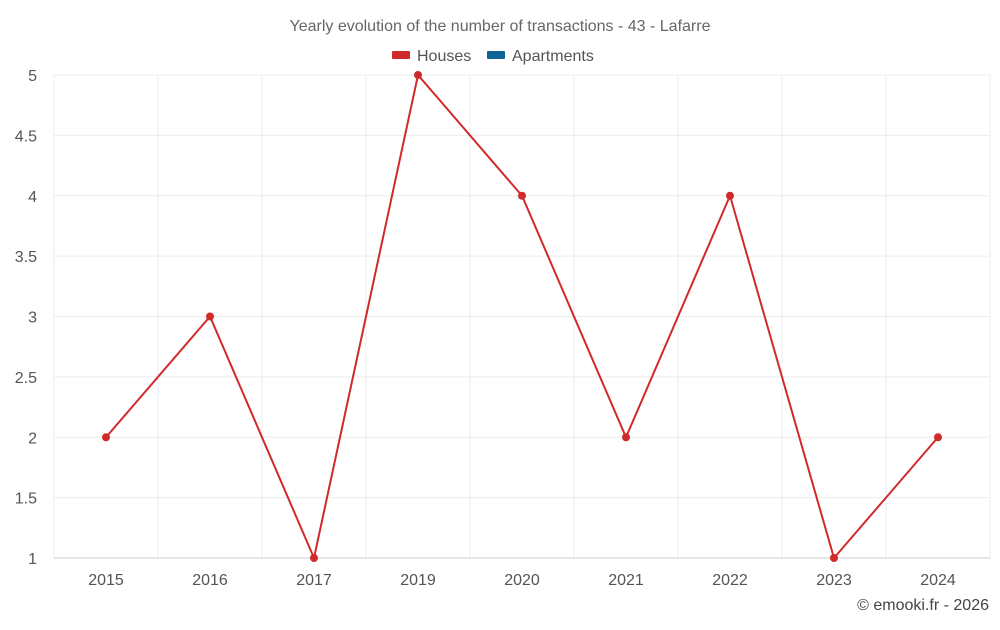  What do you see at coordinates (730, 580) in the screenshot?
I see `x-tick-label: 2022` at bounding box center [730, 580].